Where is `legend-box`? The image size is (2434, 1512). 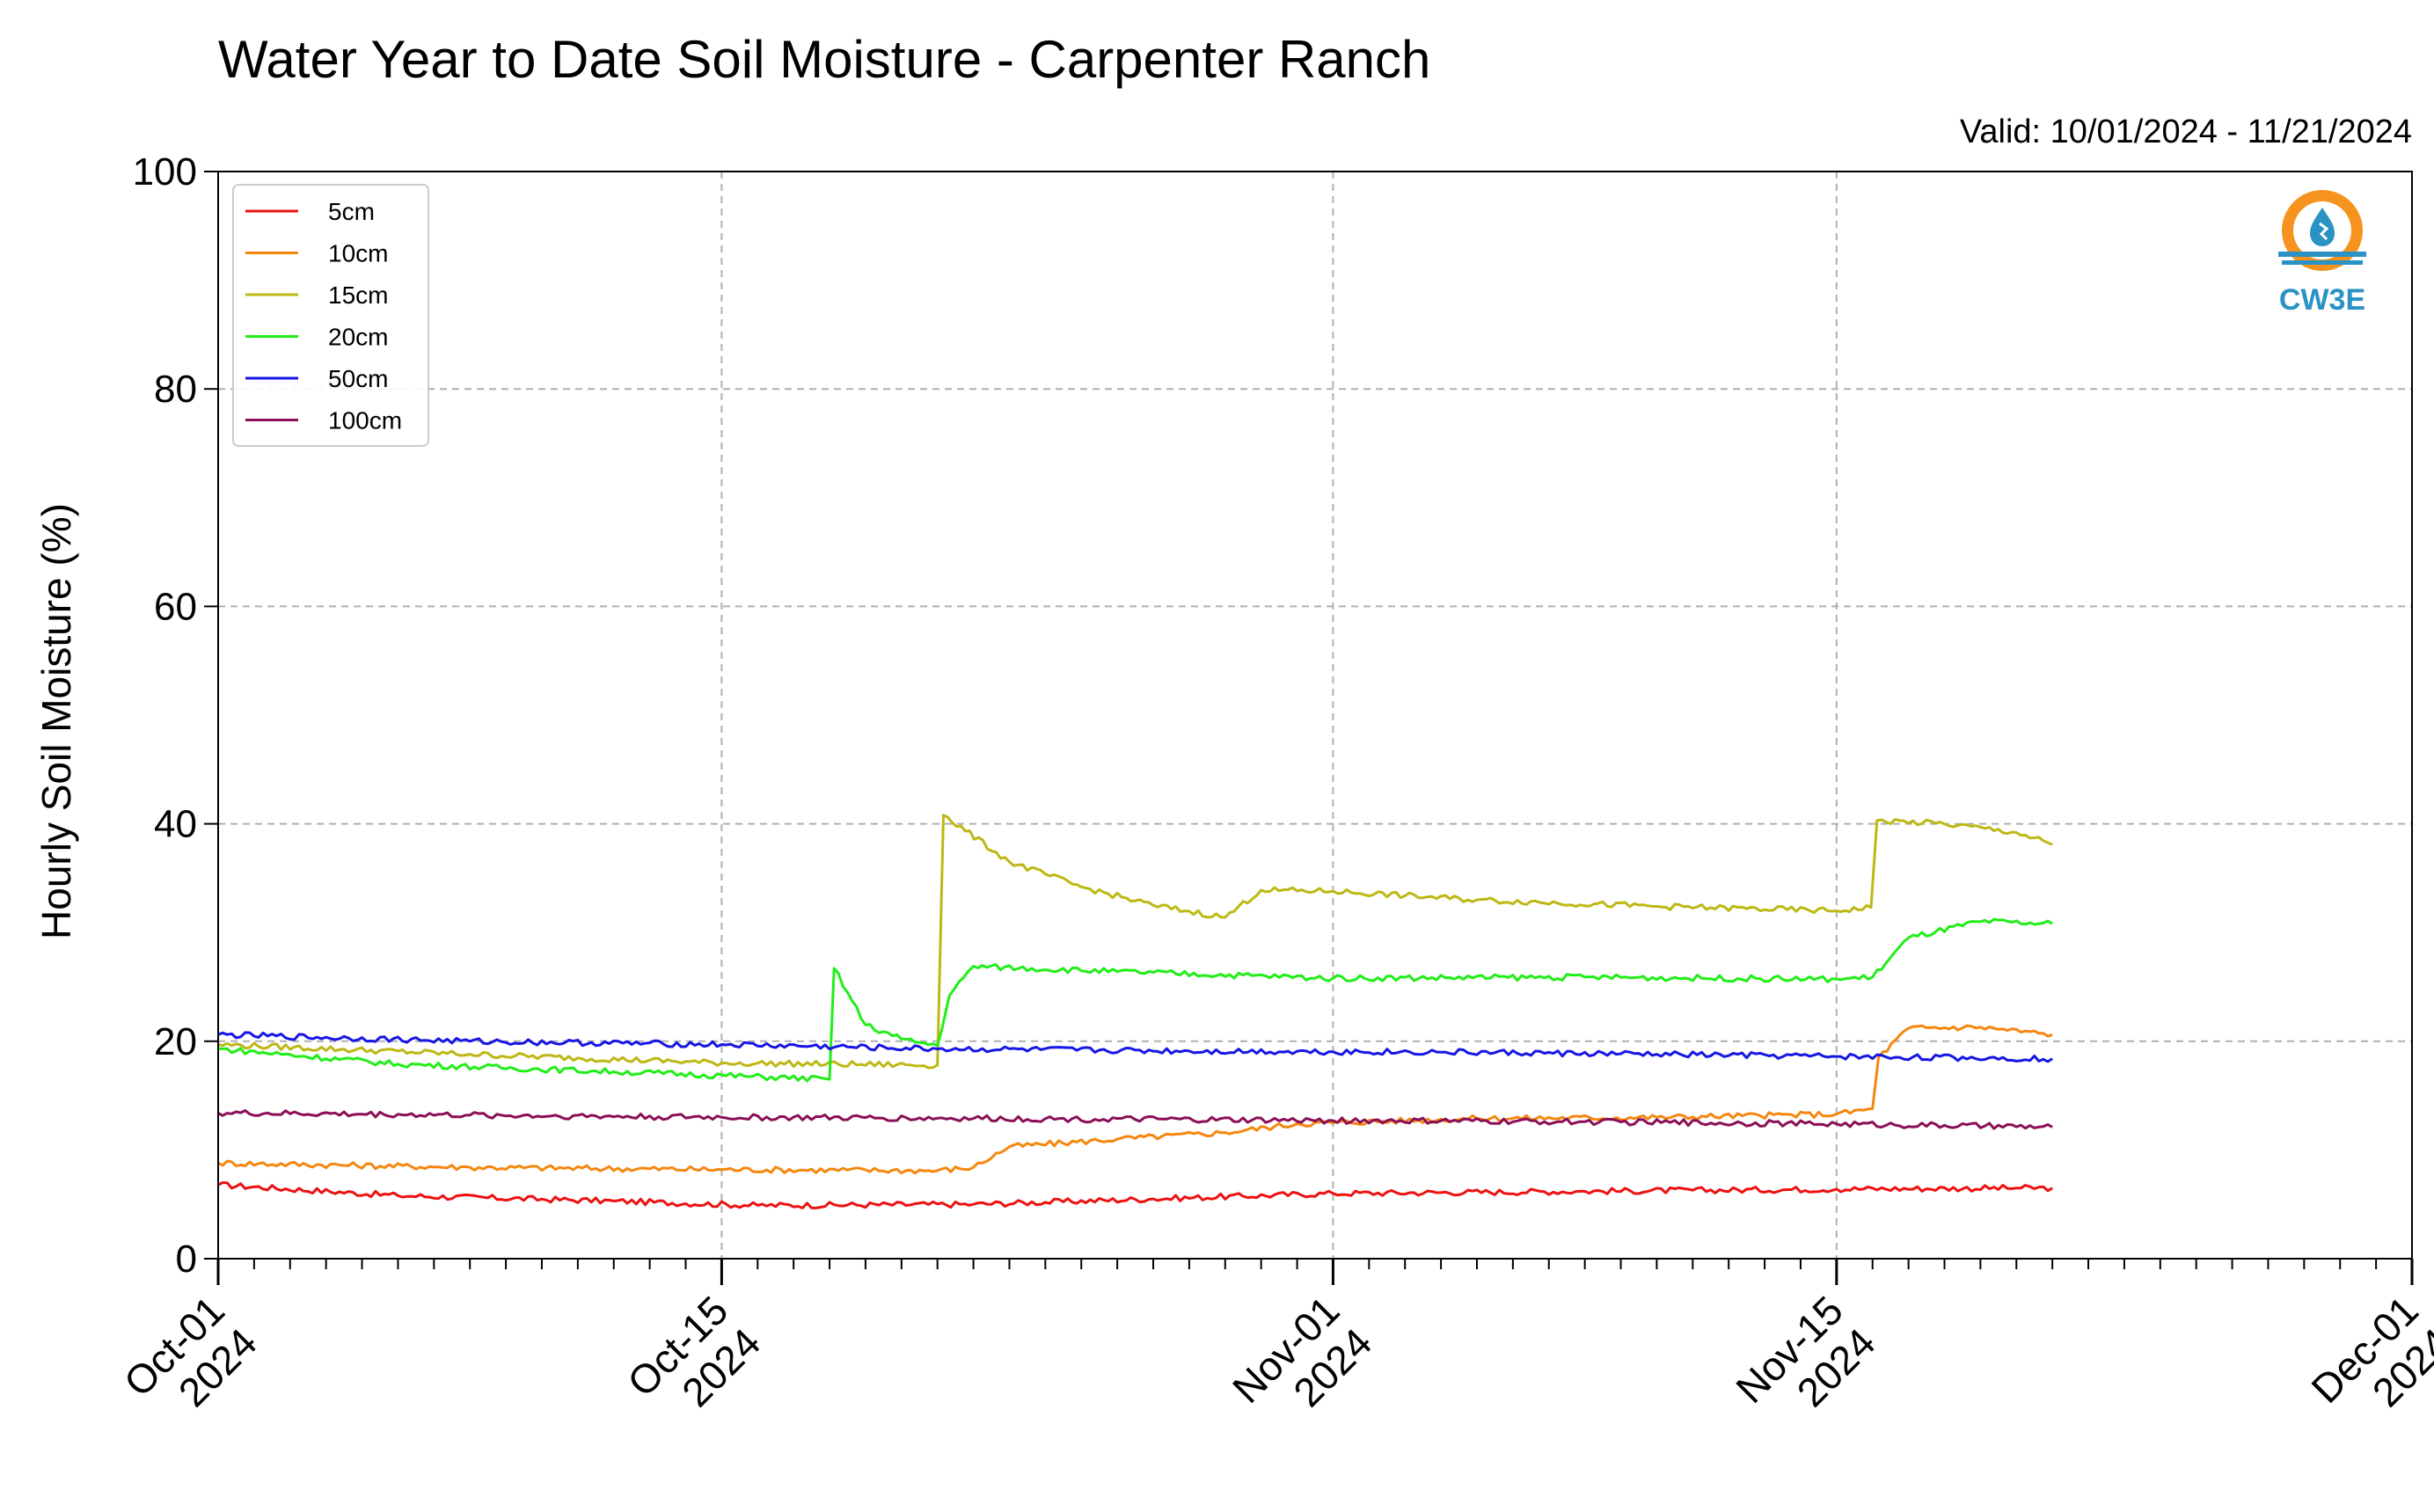 legend-box is located at coordinates (330, 315).